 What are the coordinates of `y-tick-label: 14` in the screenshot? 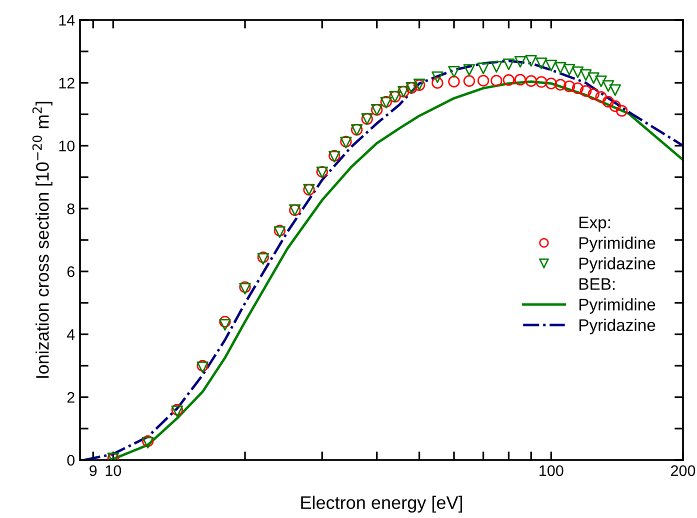 It's located at (67, 20).